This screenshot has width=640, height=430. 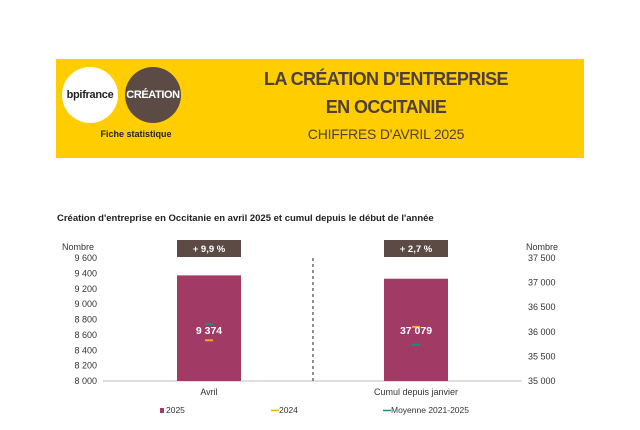 What do you see at coordinates (85, 320) in the screenshot?
I see `left-axis-tick-label: 8 800` at bounding box center [85, 320].